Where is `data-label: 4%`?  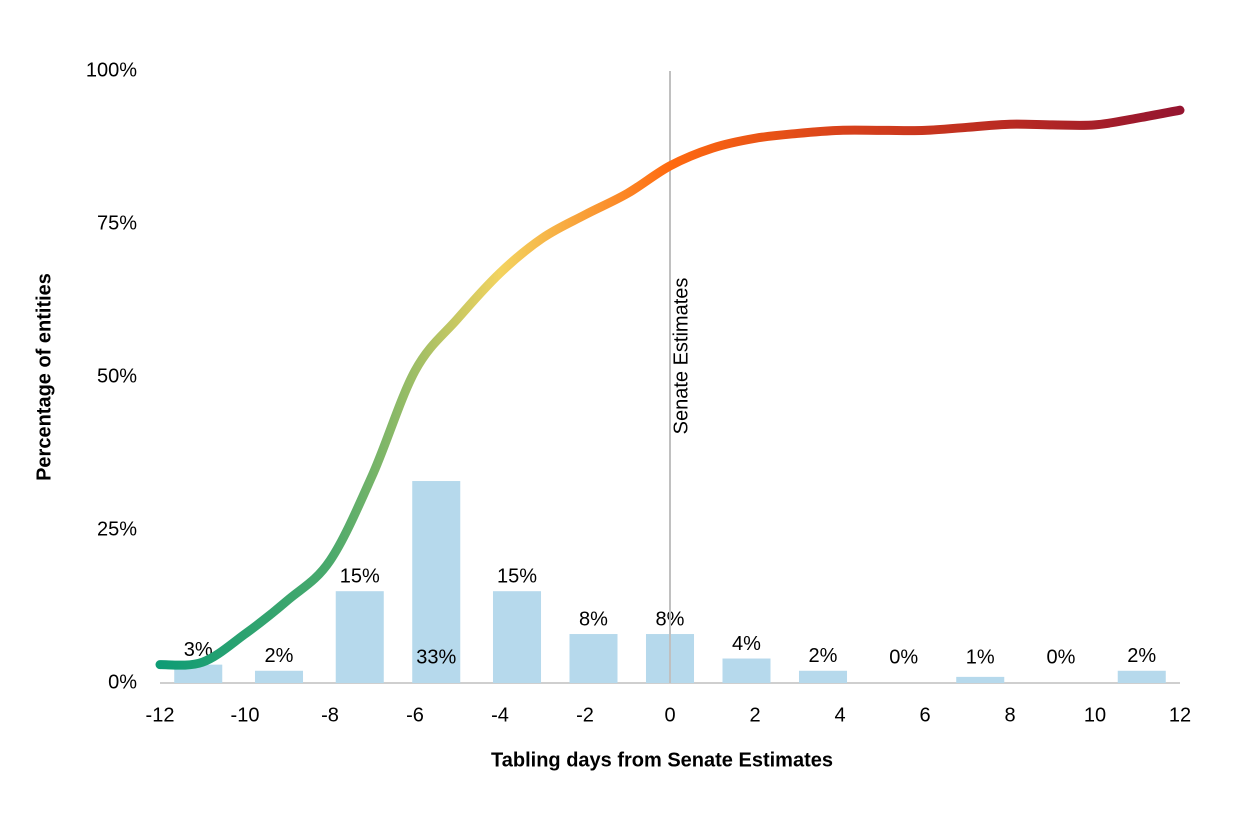 data-label: 4% is located at coordinates (746, 644).